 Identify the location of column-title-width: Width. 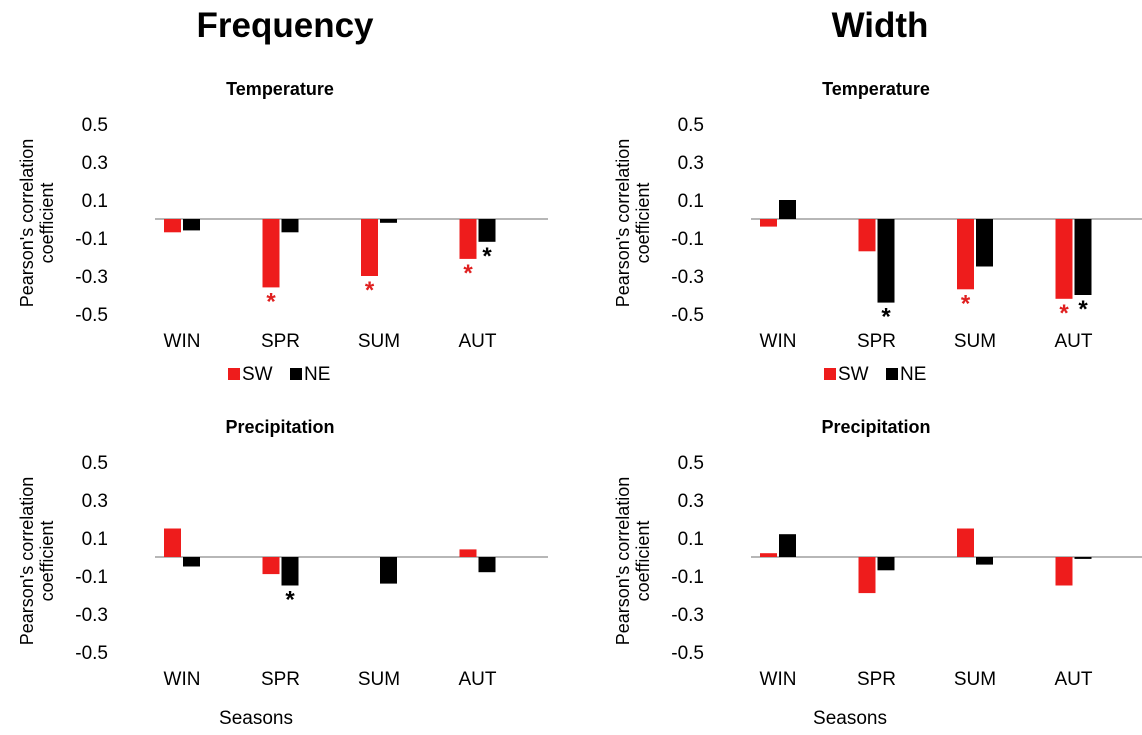
(880, 25).